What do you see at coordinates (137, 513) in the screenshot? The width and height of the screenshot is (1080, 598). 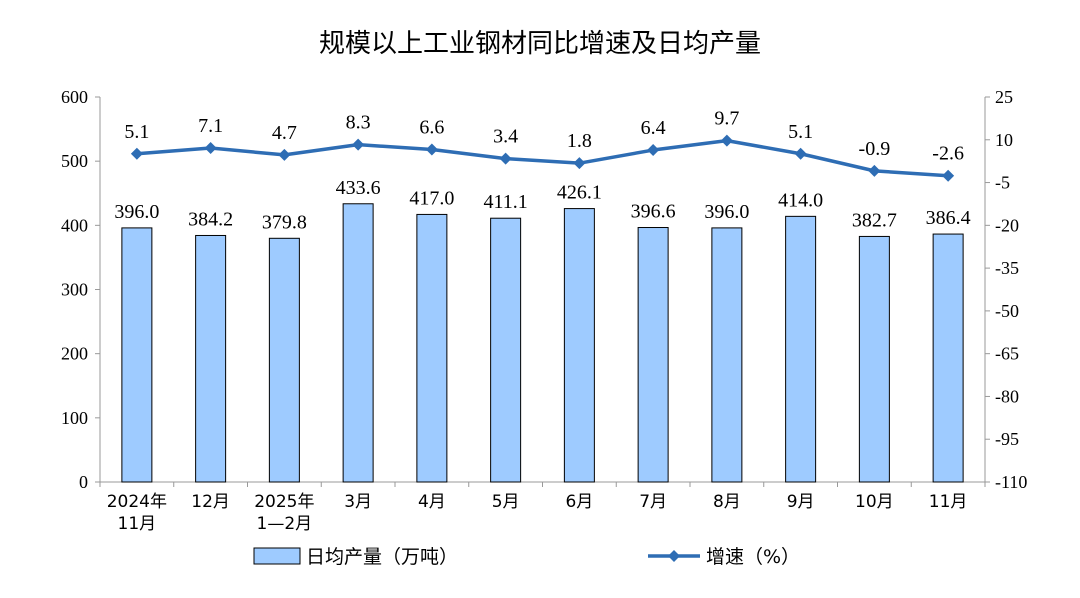 I see `x-tick-label: 2024年 11月` at bounding box center [137, 513].